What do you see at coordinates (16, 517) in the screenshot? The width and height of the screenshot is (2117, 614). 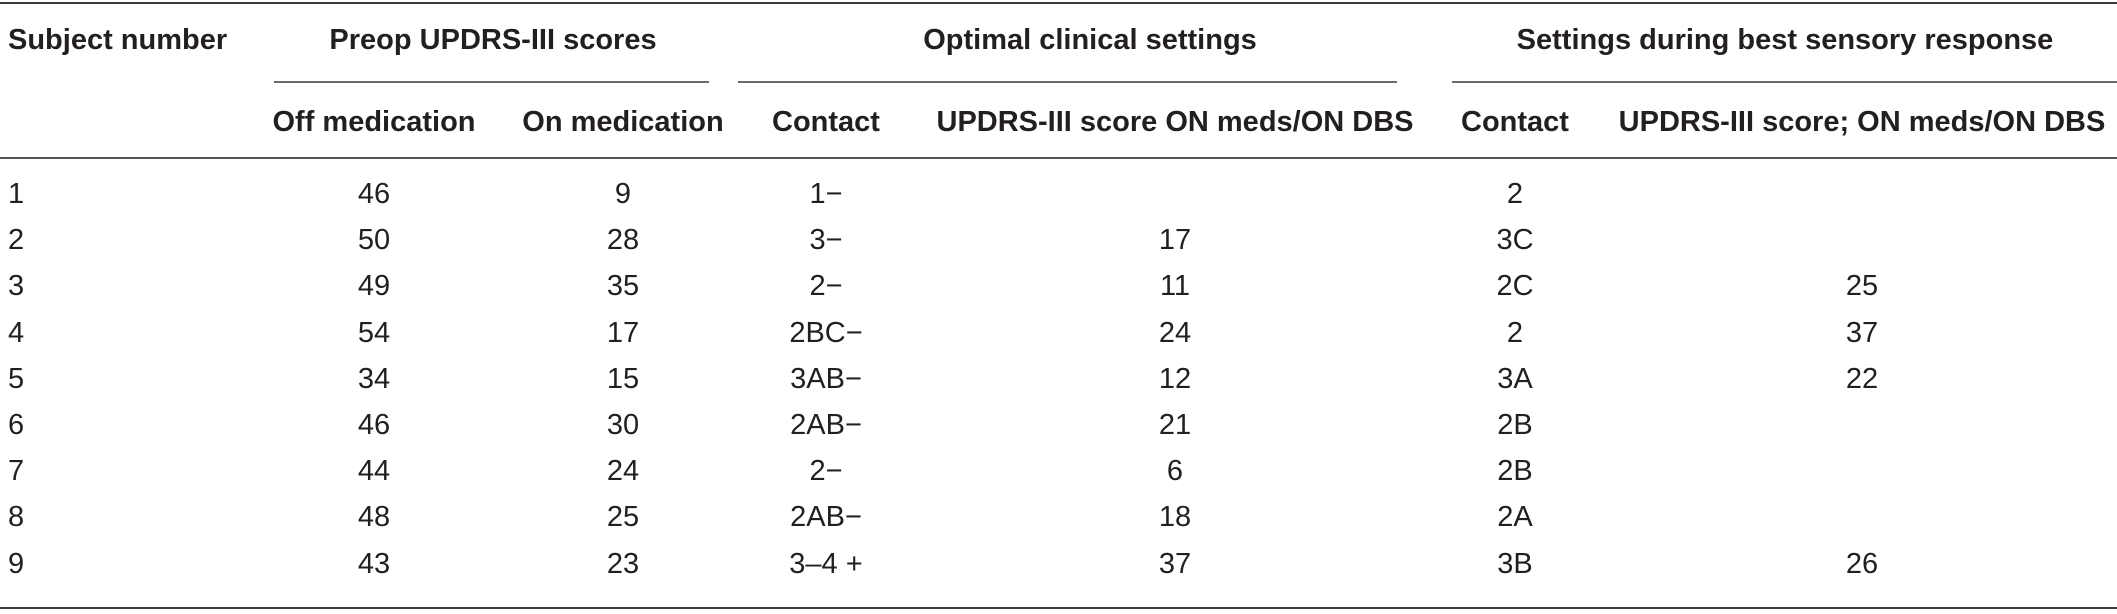 I see `cell-subject: 8` at bounding box center [16, 517].